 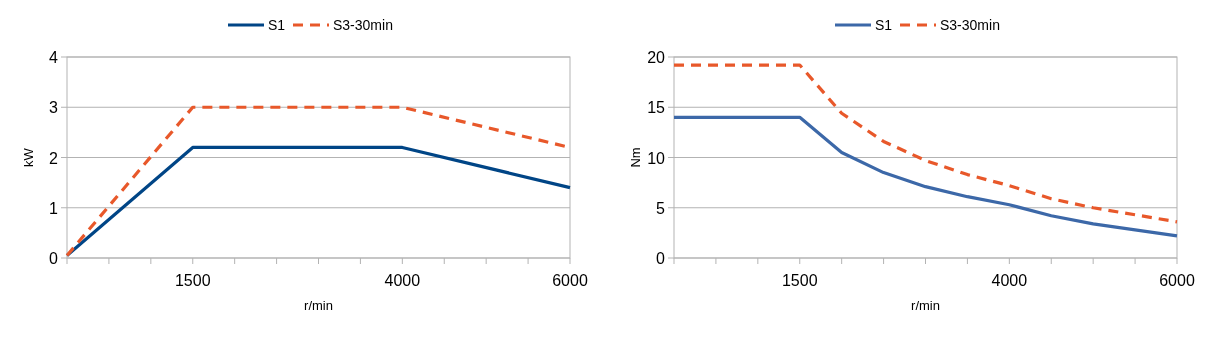 I want to click on y-tick-label: 3, so click(x=54, y=108).